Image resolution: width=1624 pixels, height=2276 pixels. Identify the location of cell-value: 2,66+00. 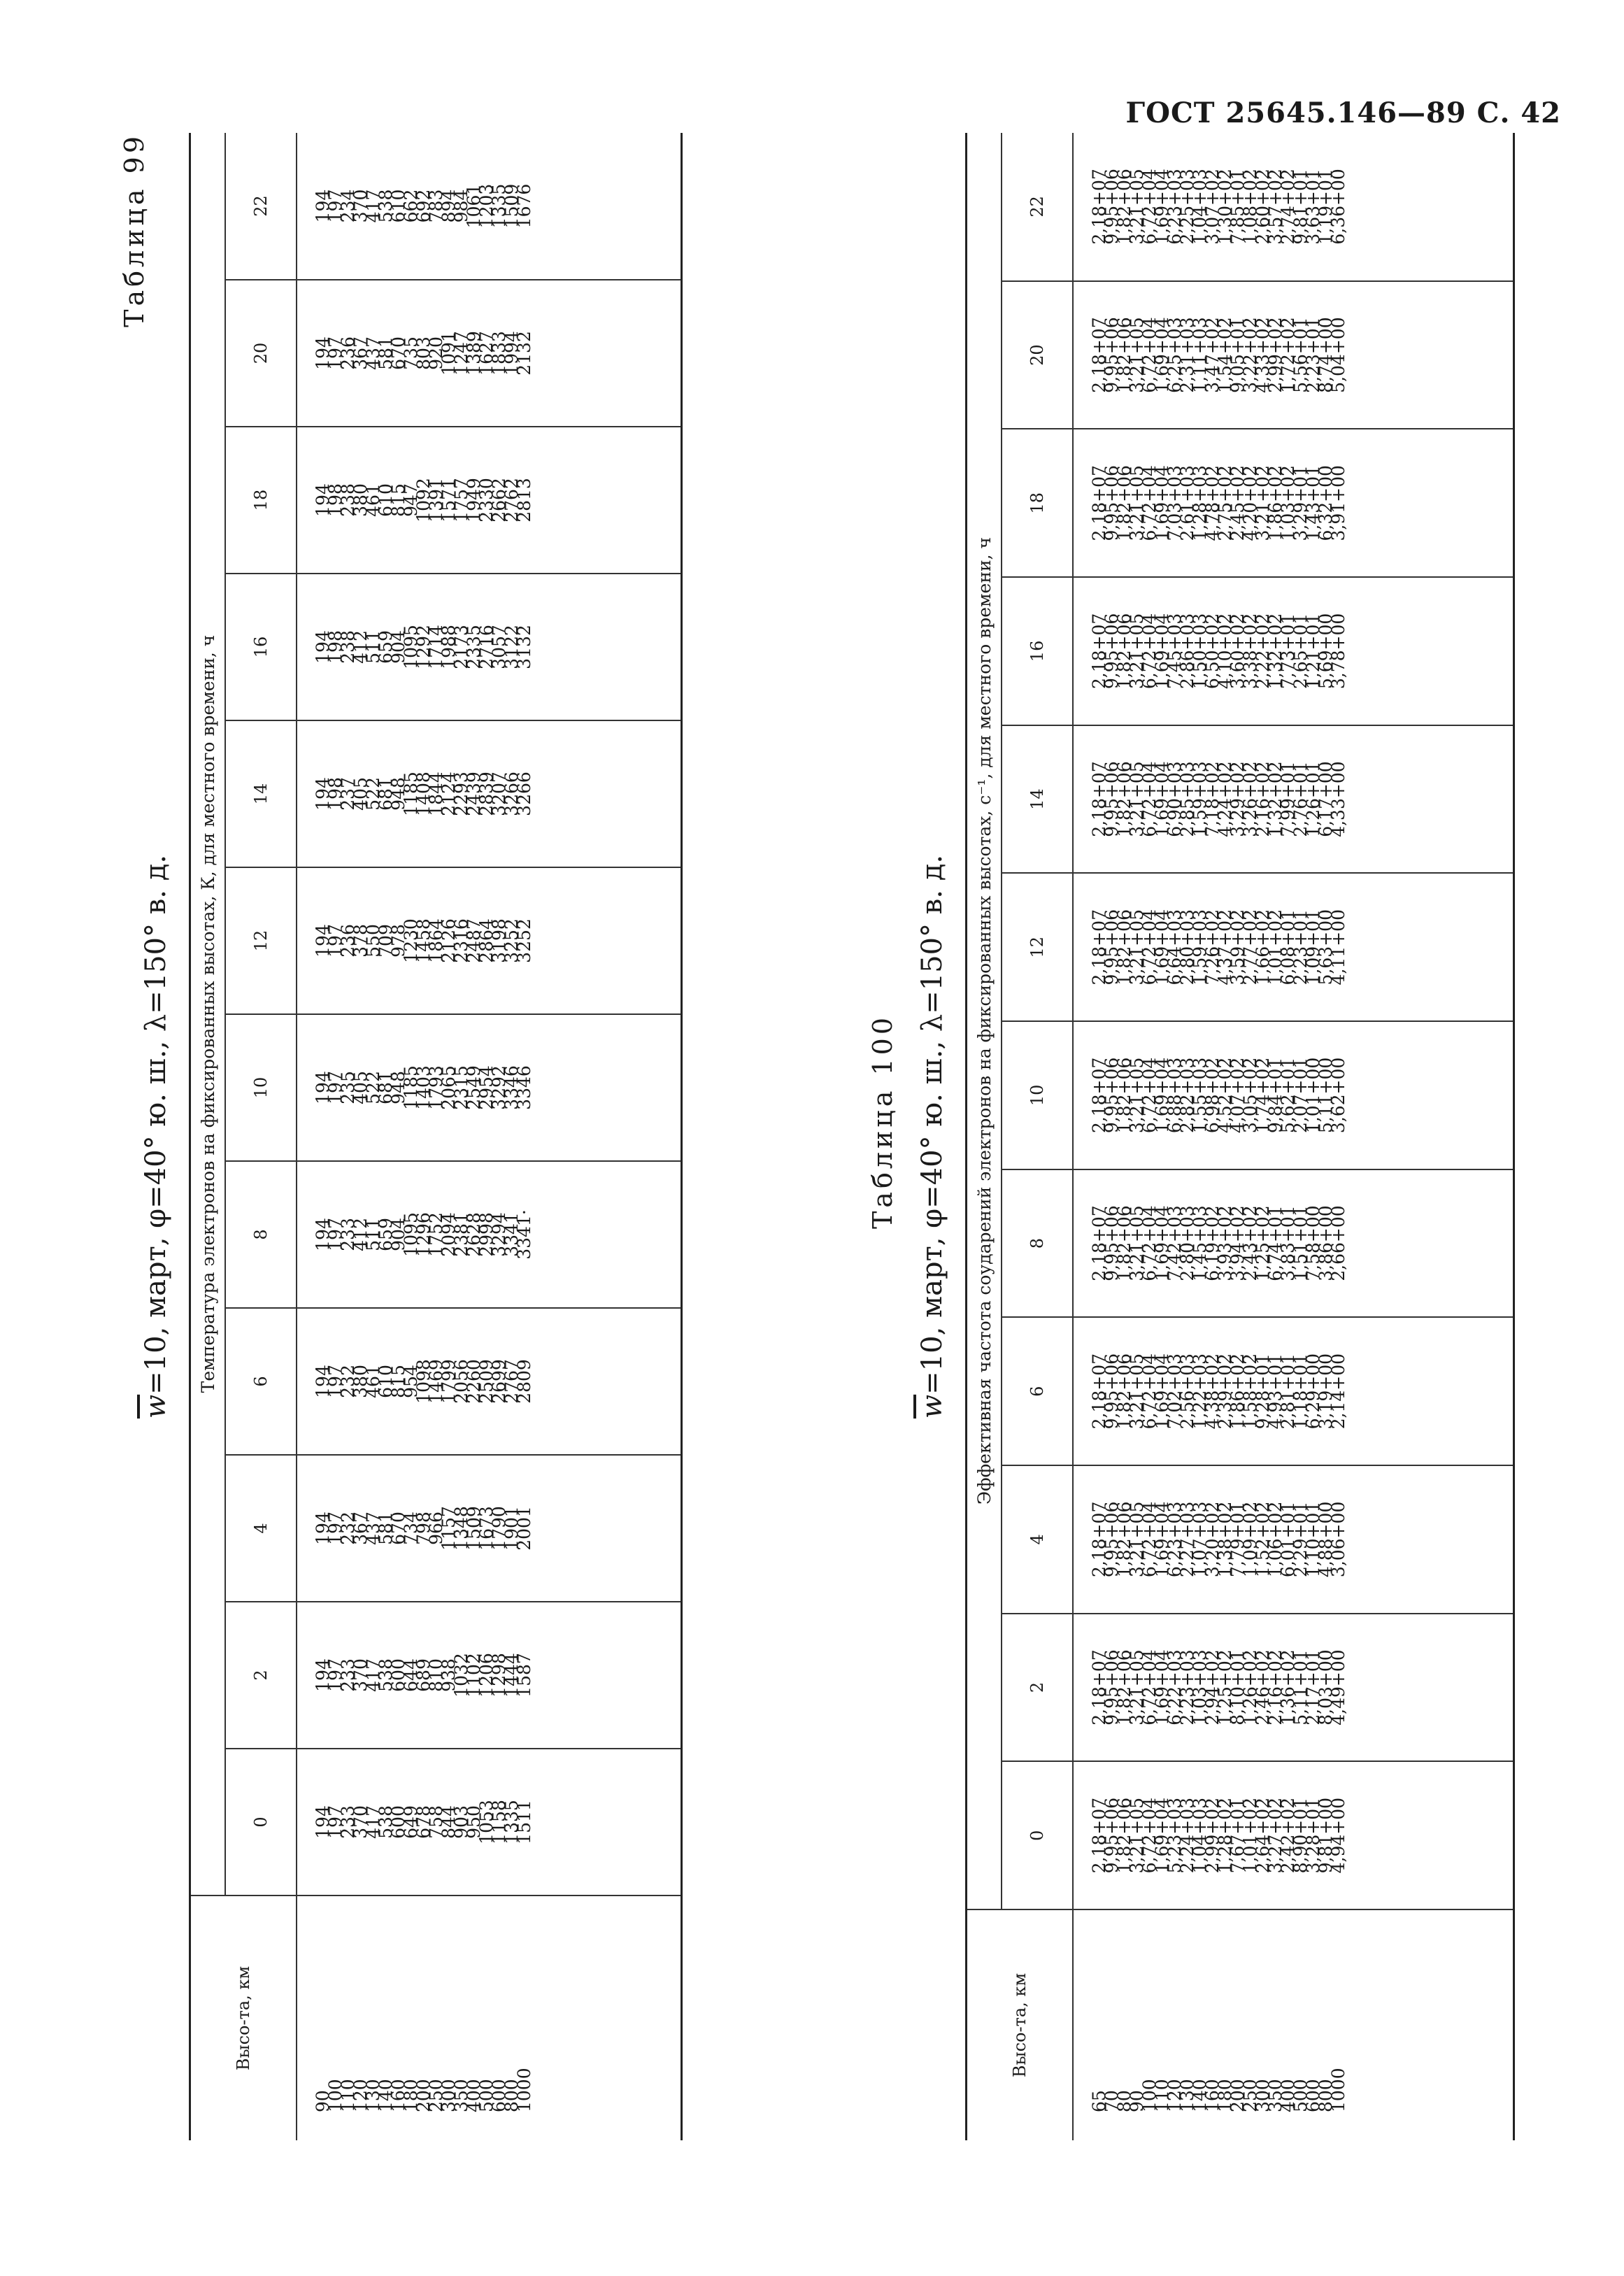
(1338, 1243).